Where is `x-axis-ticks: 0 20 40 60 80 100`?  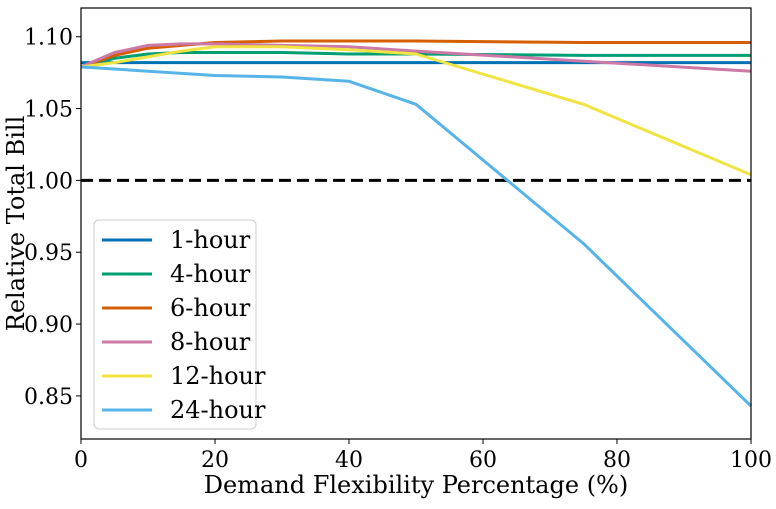 x-axis-ticks: 0 20 40 60 80 100 is located at coordinates (423, 456).